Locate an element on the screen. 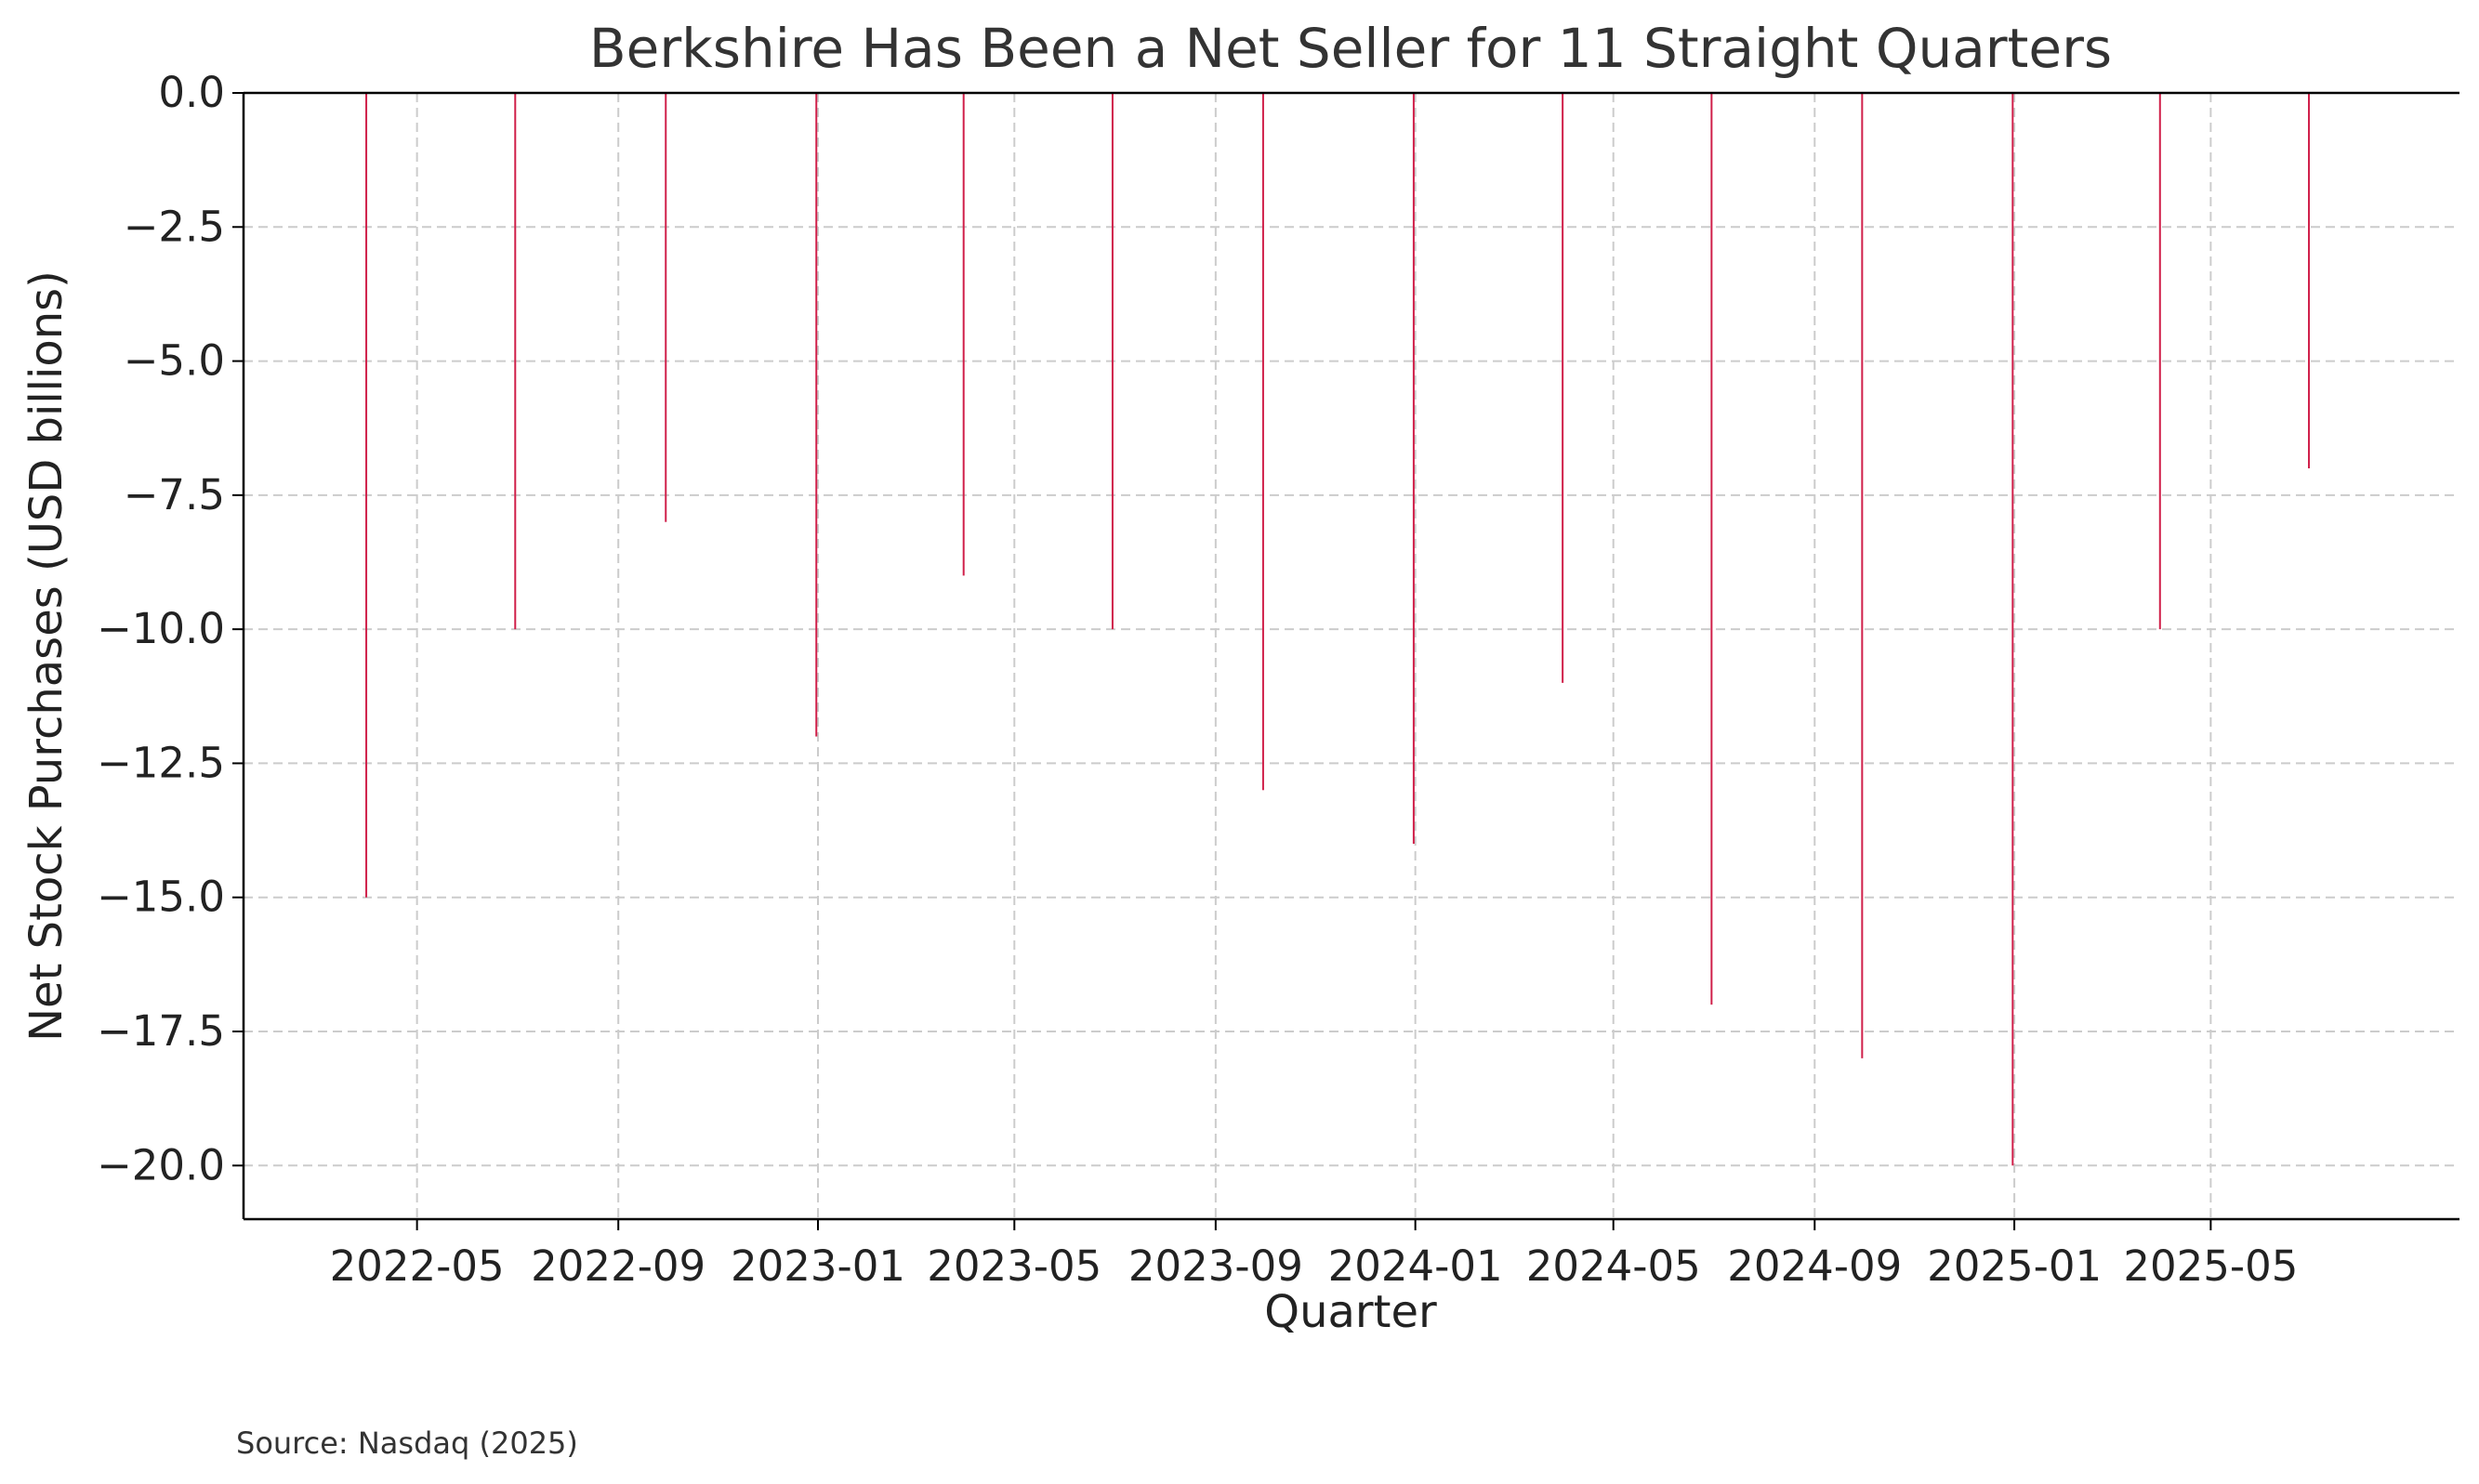 This screenshot has height=1484, width=2479. x-tick-label: 2023-05 is located at coordinates (1014, 1266).